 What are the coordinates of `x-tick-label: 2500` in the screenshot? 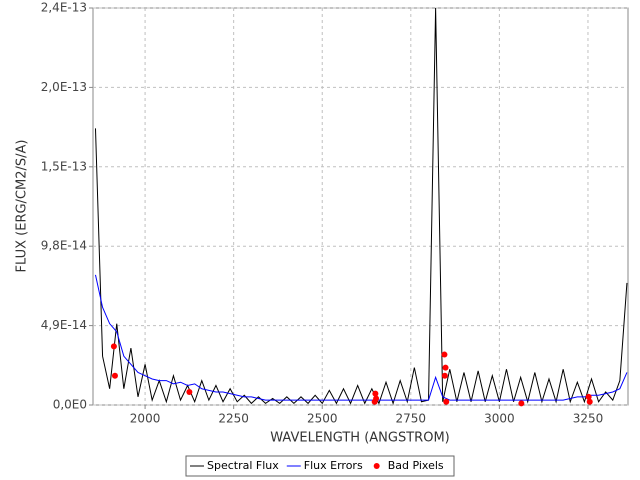 It's located at (322, 419).